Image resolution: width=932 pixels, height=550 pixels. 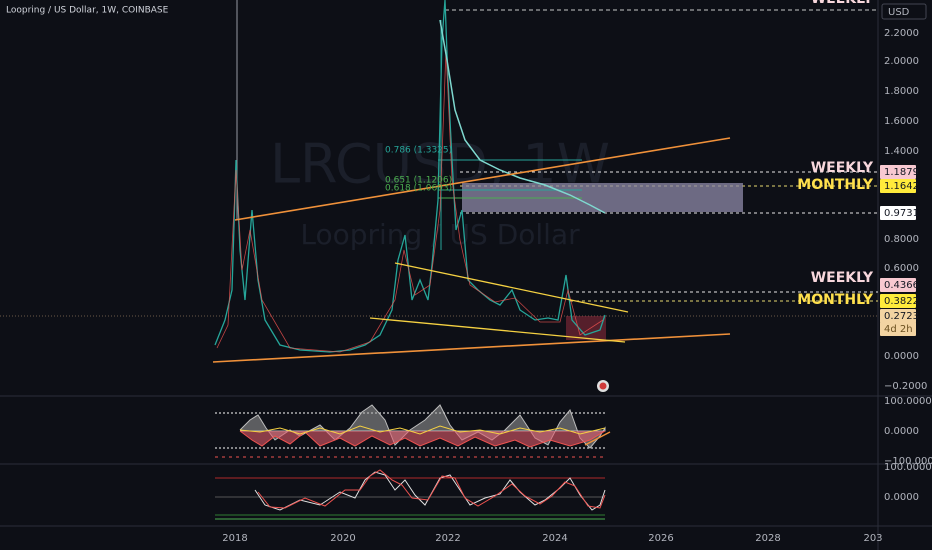 I want to click on symbol-title: Loopring / US Dollar, 1W, COINBASE, so click(x=87, y=11).